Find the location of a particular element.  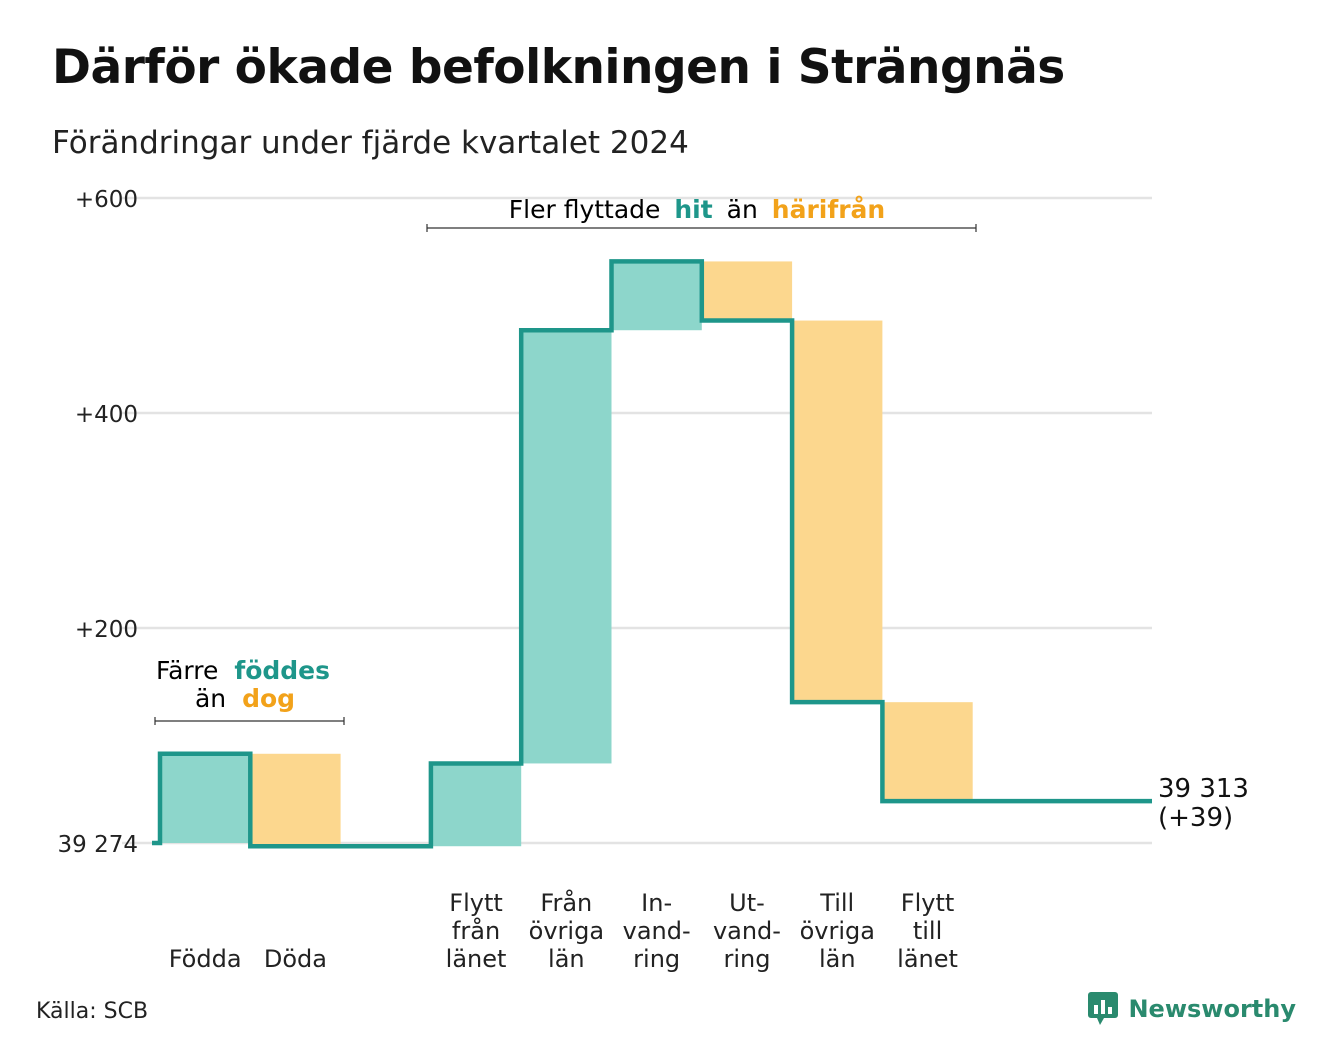

births-annotation: Färre föddes än dog is located at coordinates (249, 690).